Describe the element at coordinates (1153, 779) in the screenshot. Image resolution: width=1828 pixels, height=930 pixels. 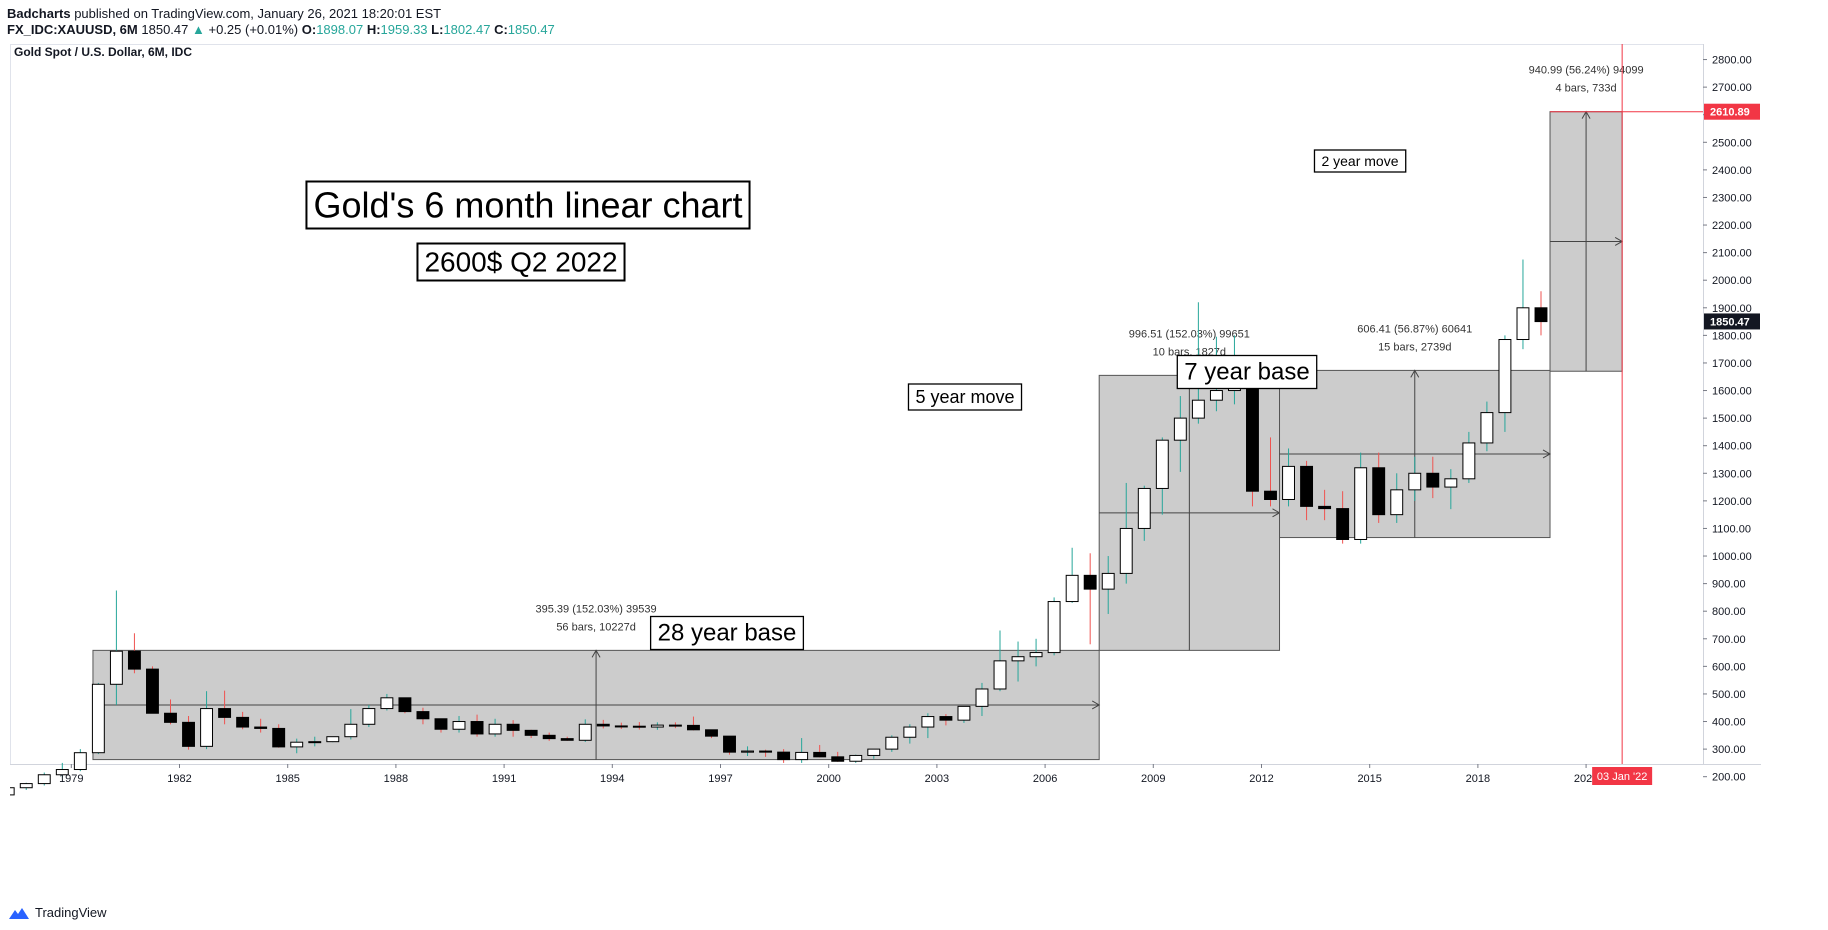
I see `x-tick-label: 2009` at that location.